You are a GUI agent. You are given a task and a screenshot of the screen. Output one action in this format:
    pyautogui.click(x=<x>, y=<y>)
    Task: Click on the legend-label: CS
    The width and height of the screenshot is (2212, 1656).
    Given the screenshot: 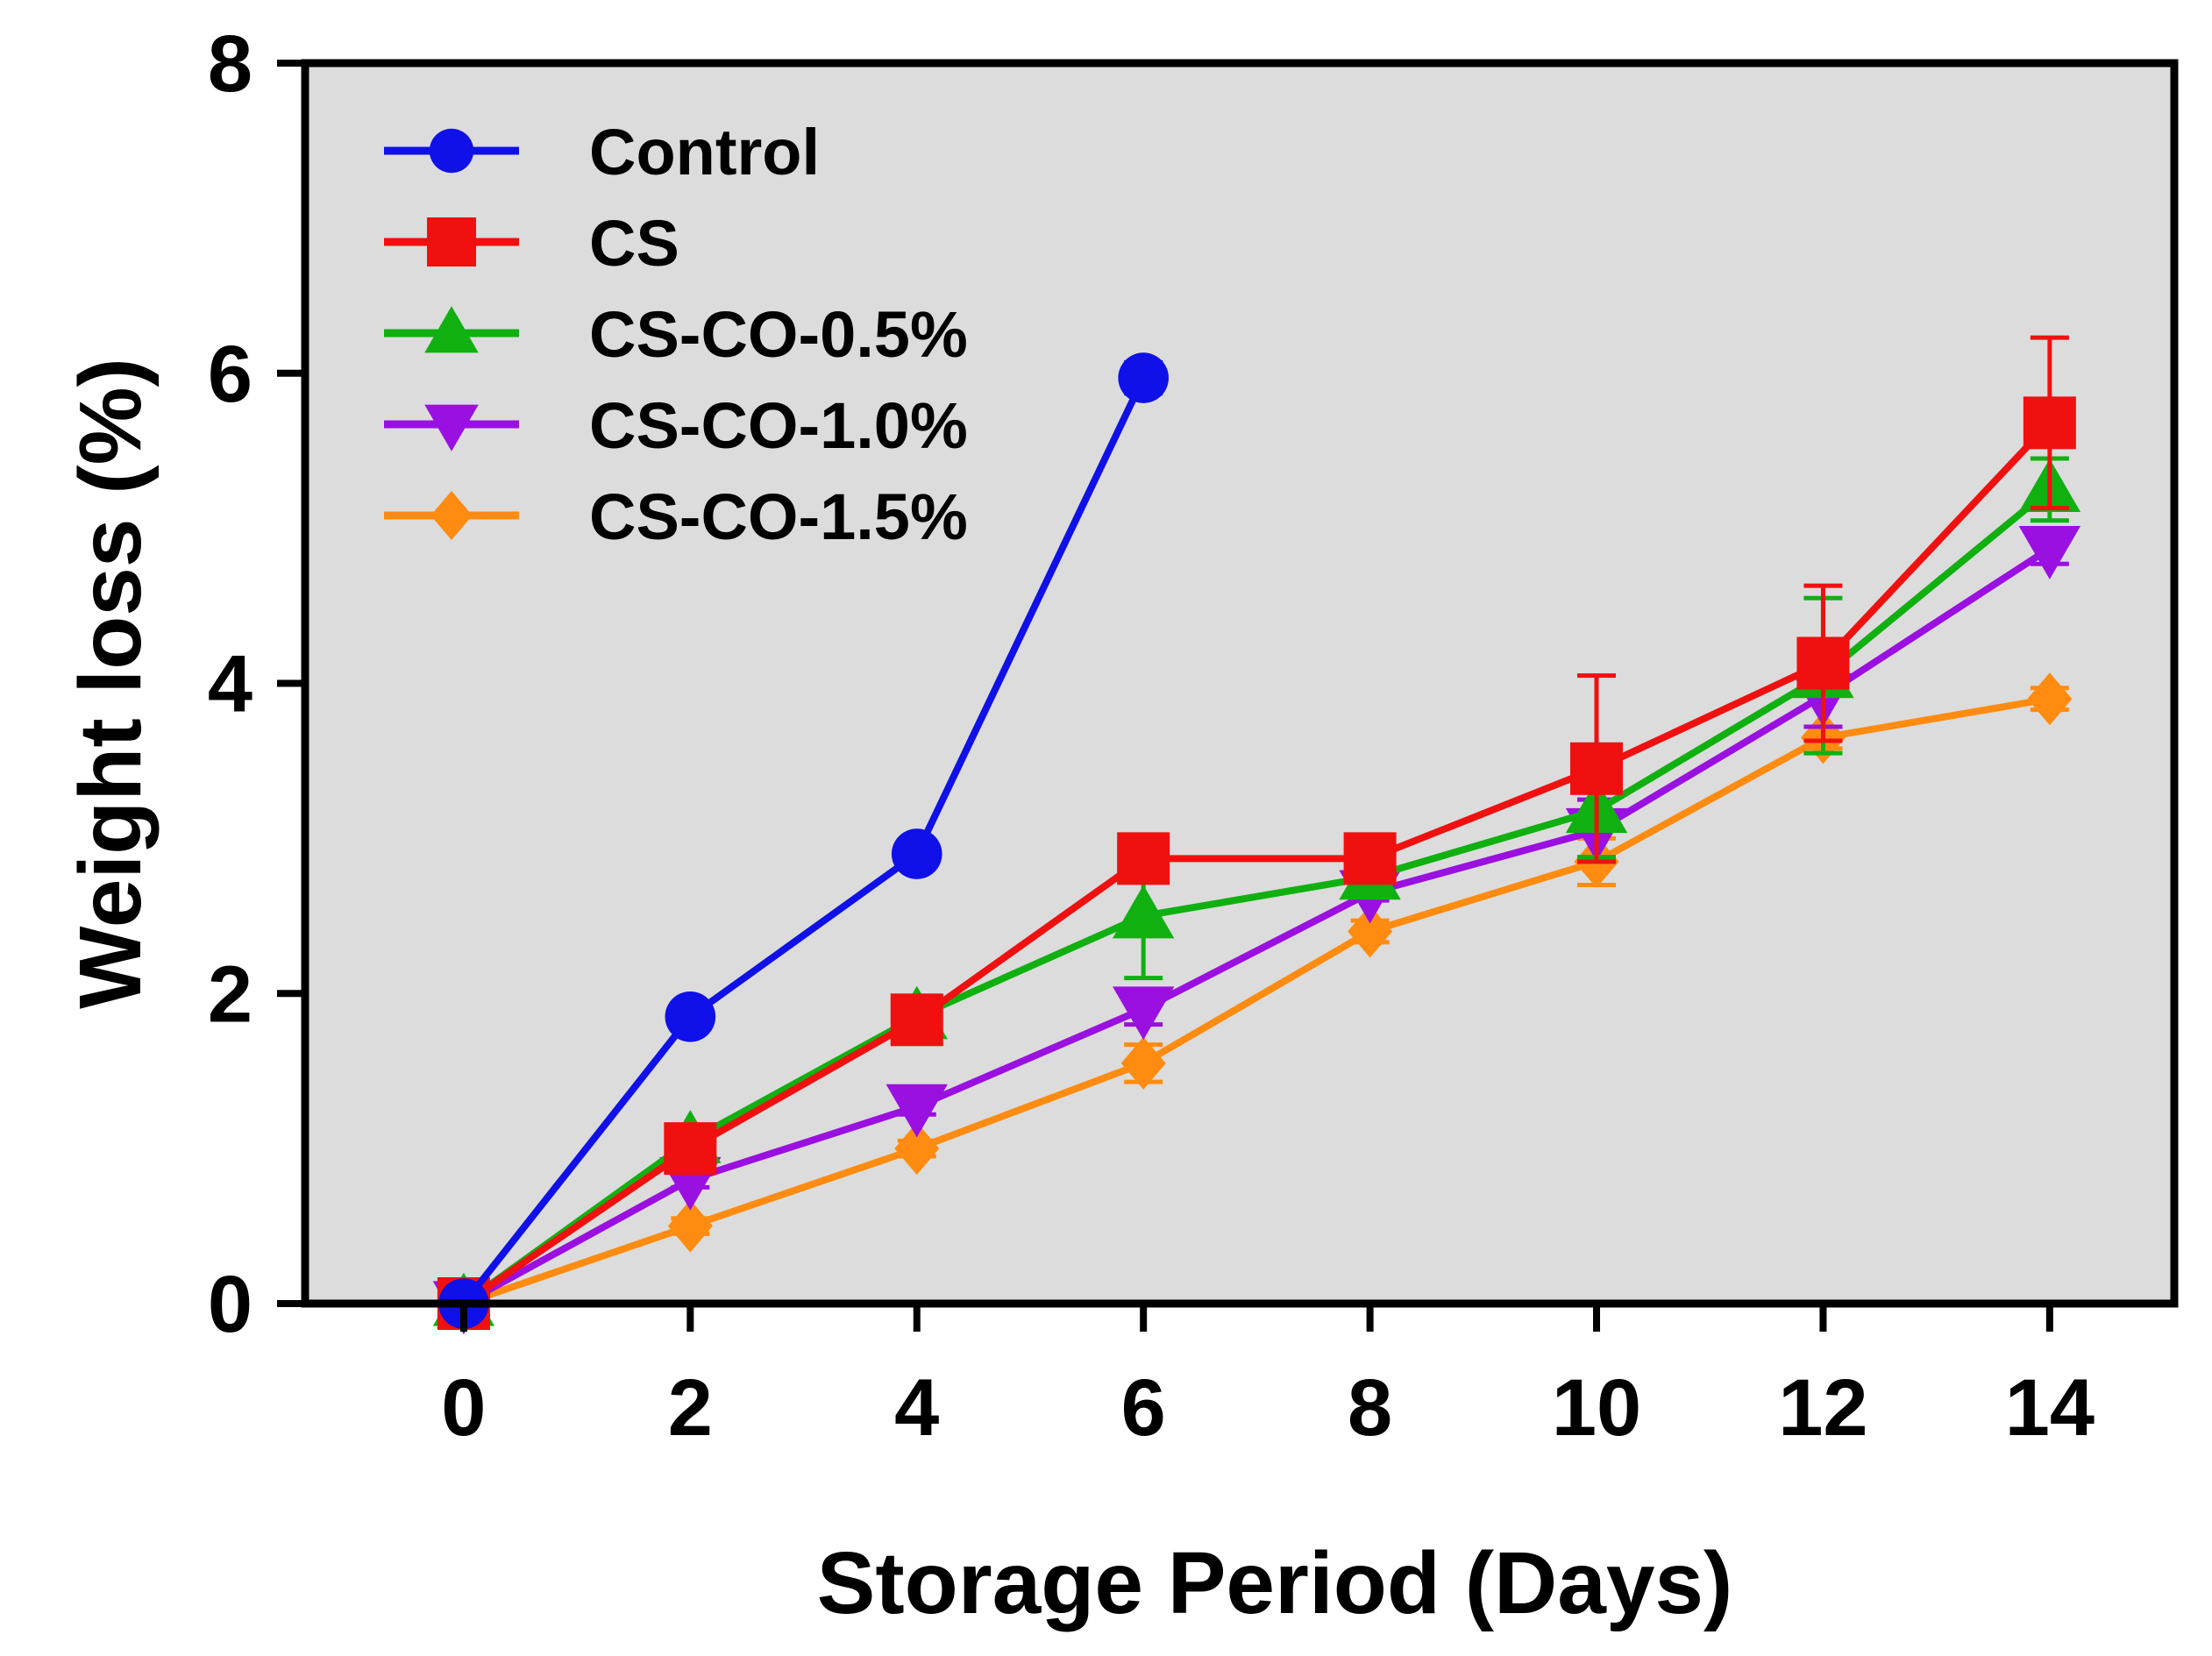 What is the action you would take?
    pyautogui.click(x=634, y=244)
    